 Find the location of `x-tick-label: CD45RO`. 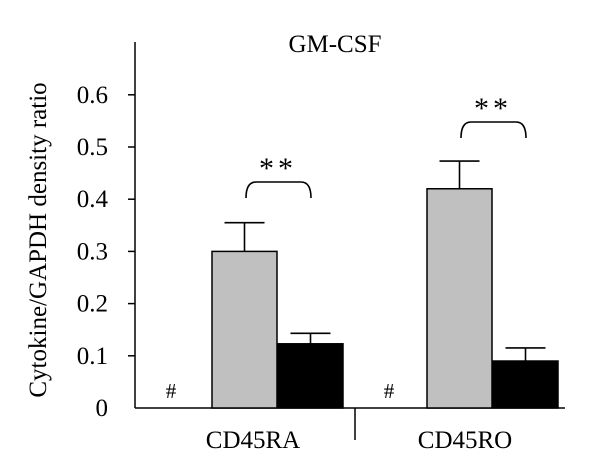

x-tick-label: CD45RO is located at coordinates (465, 440).